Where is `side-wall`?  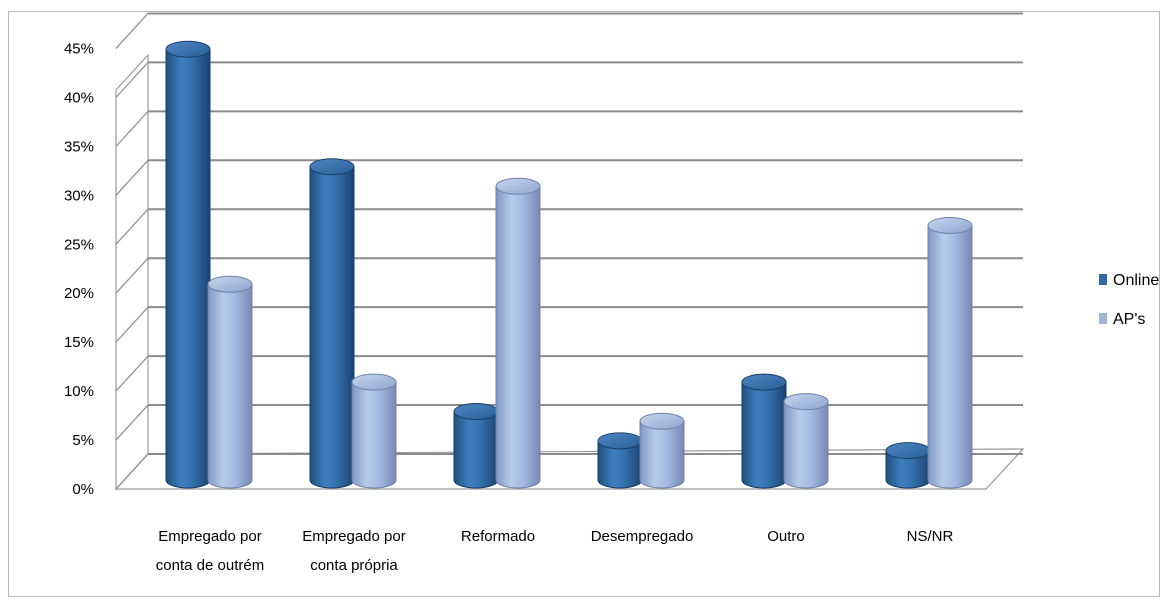
side-wall is located at coordinates (132, 272).